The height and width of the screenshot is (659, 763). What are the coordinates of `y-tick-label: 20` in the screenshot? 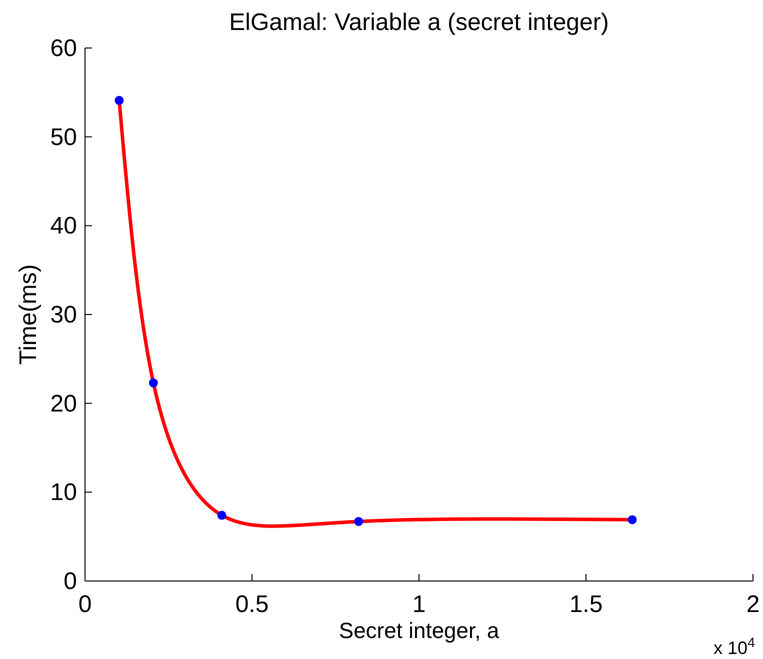 It's located at (63, 404).